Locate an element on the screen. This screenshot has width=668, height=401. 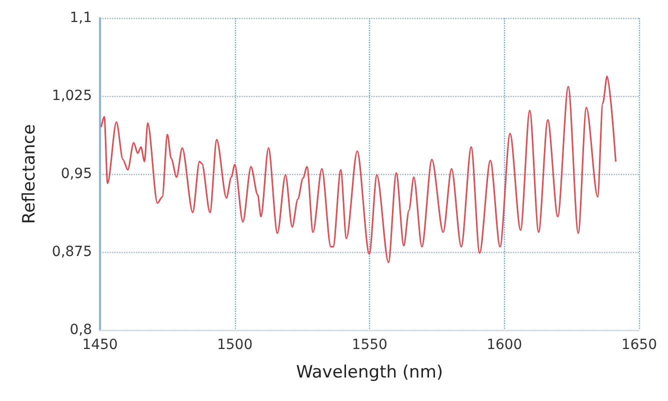
y-tick-label: 0,95 is located at coordinates (76, 174).